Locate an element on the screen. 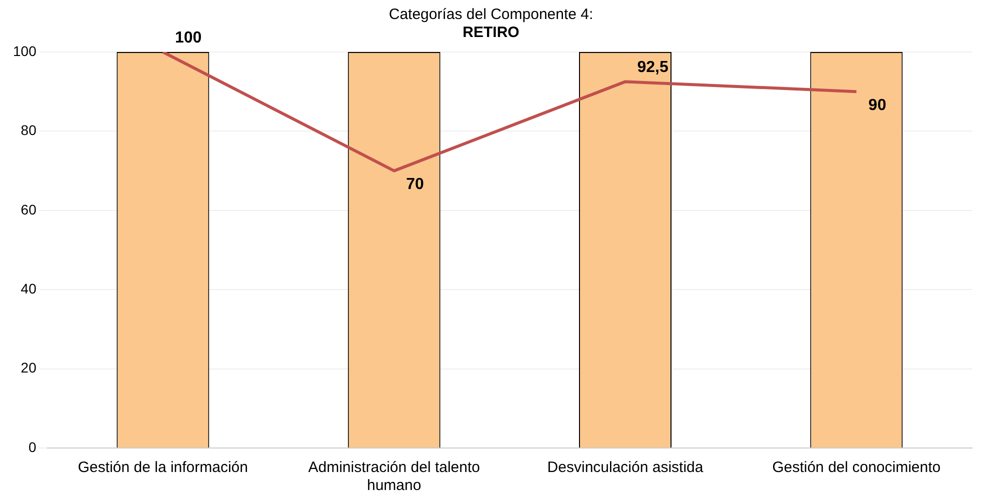  x-tick-label: Desvinculación asistida is located at coordinates (625, 467).